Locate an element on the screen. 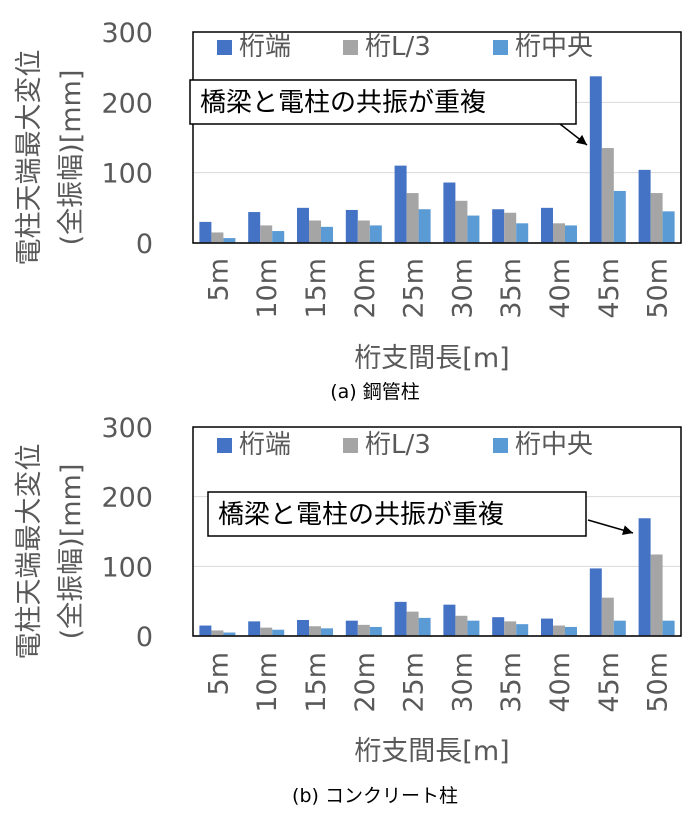 This screenshot has width=698, height=830. y-axis-title-line2-b: (全振幅)[mm] is located at coordinates (71, 552).